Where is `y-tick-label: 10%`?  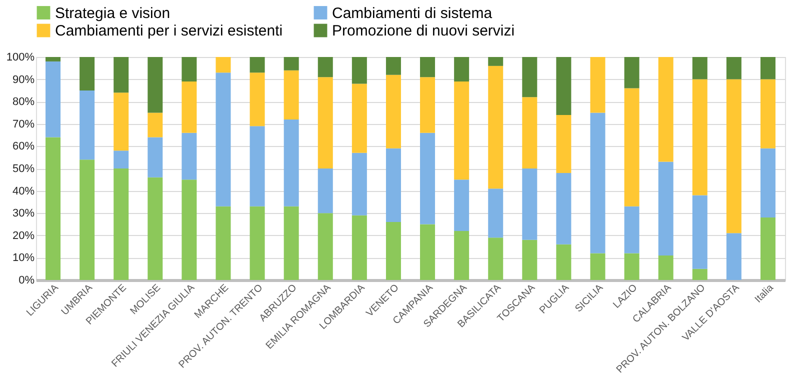
y-tick-label: 10% is located at coordinates (23, 258).